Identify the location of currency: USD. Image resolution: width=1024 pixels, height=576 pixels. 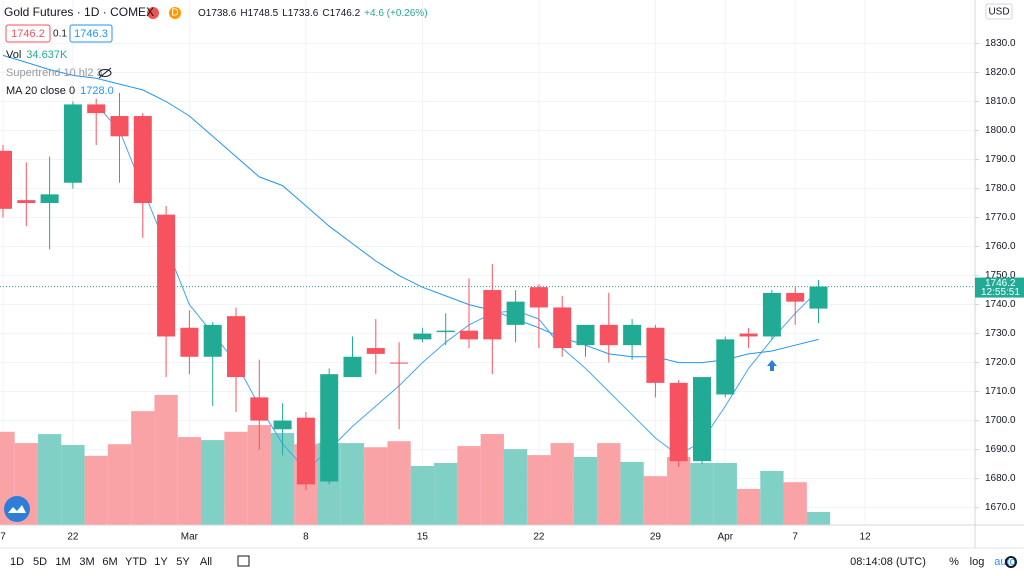
(998, 12).